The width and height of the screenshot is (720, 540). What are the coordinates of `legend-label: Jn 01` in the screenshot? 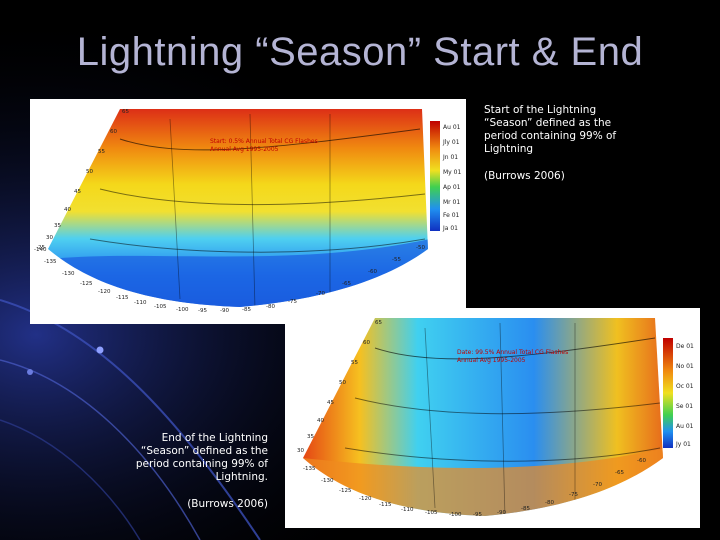 It's located at (450, 157).